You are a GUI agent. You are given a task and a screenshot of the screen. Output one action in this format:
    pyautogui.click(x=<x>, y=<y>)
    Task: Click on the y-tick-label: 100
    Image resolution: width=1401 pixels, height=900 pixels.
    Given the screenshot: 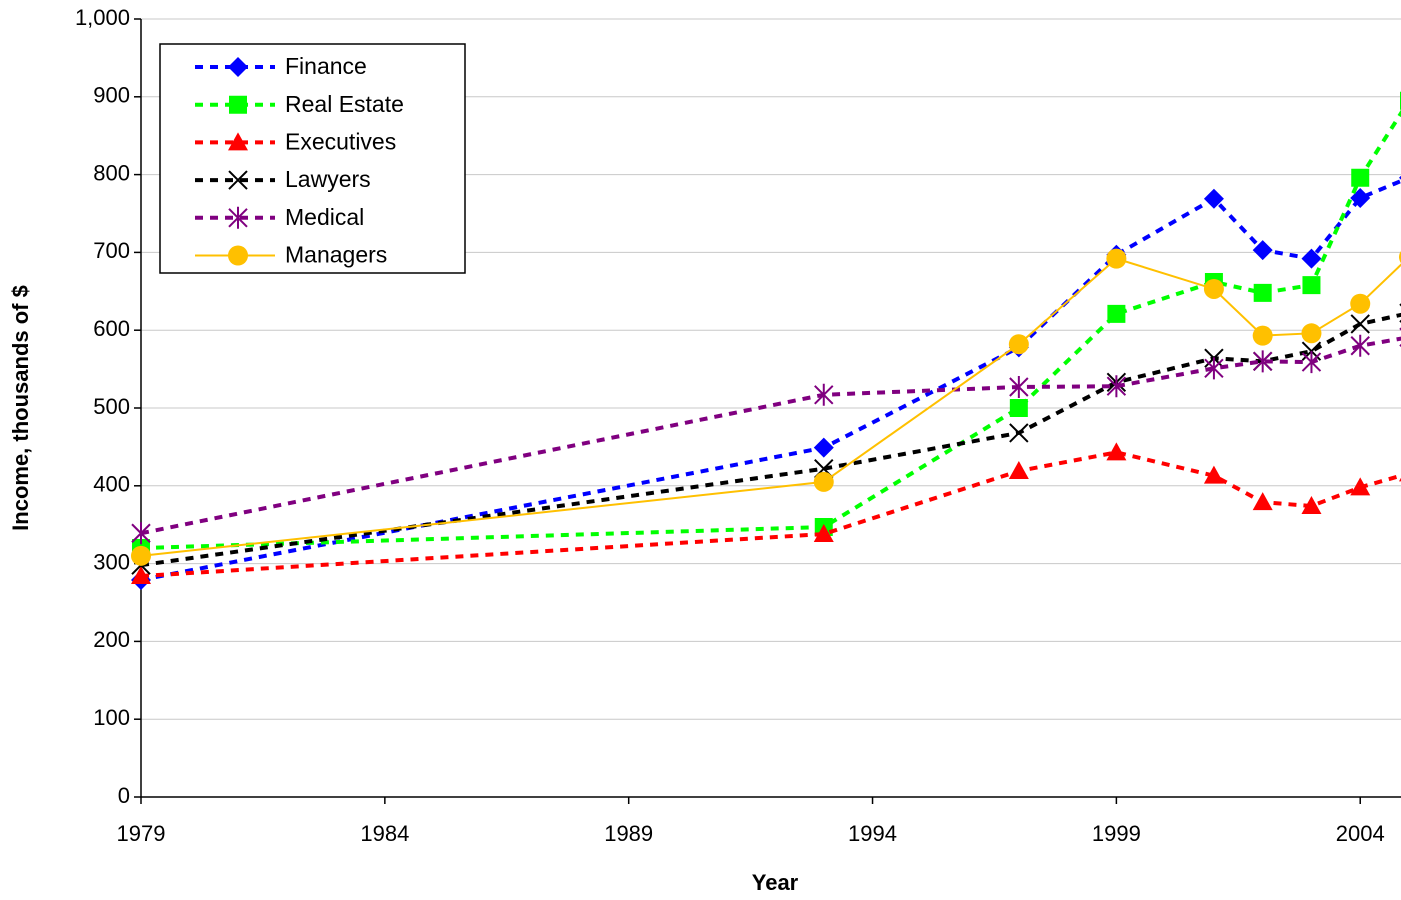 What is the action you would take?
    pyautogui.click(x=111, y=717)
    